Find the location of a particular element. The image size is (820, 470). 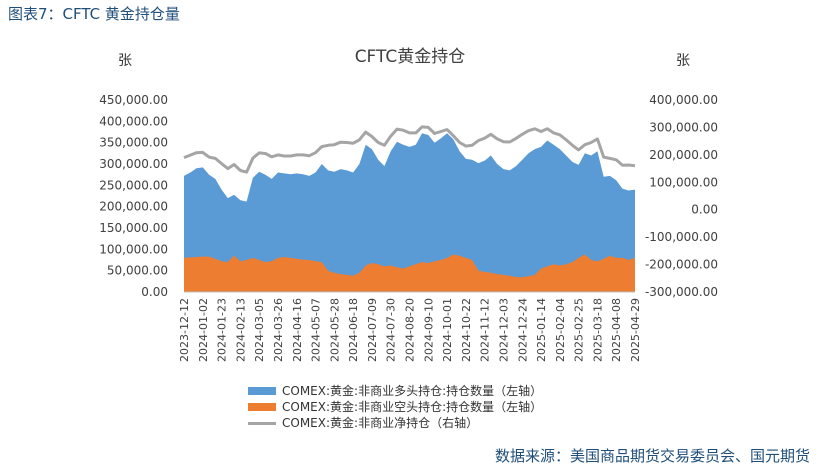

right-axis-tick-label: -200,000.00 is located at coordinates (681, 265).